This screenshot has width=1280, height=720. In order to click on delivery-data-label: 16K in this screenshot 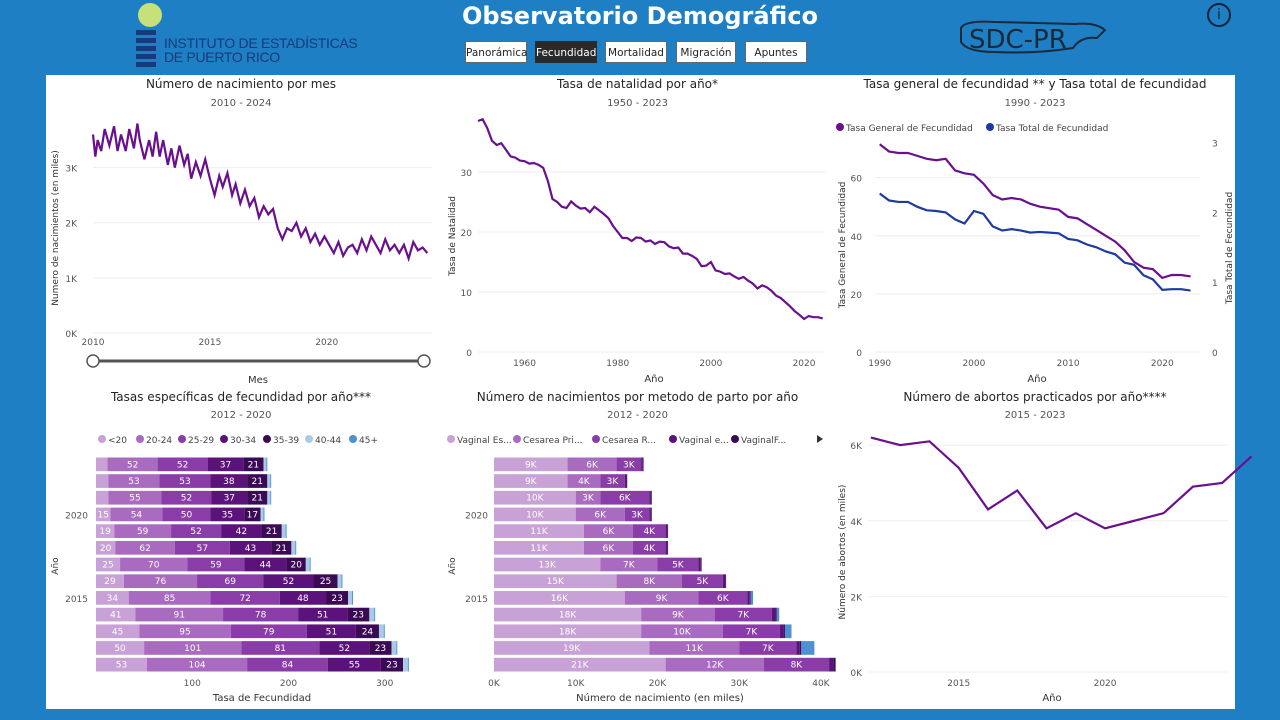, I will do `click(560, 599)`.